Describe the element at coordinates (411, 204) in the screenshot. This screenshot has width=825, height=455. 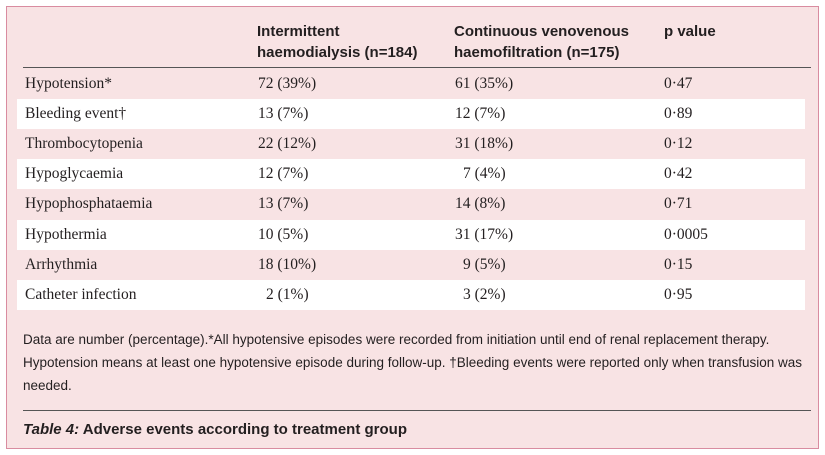
I see `table-row: Hypophosphataemia 13 (7%) 14 (8%) 0·71` at that location.